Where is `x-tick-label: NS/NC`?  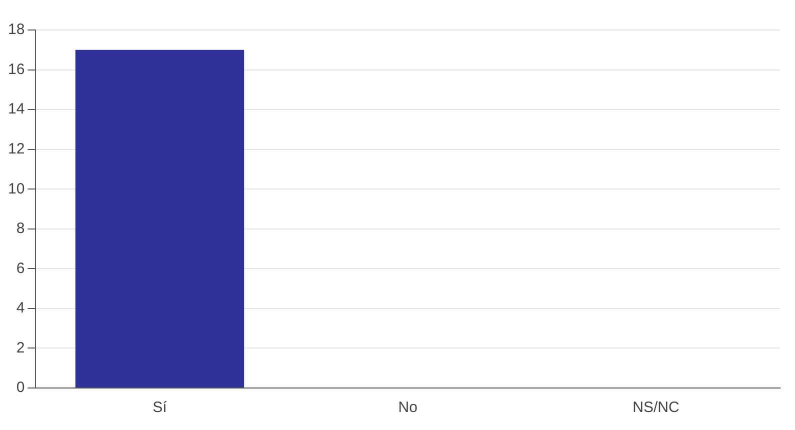
x-tick-label: NS/NC is located at coordinates (656, 407).